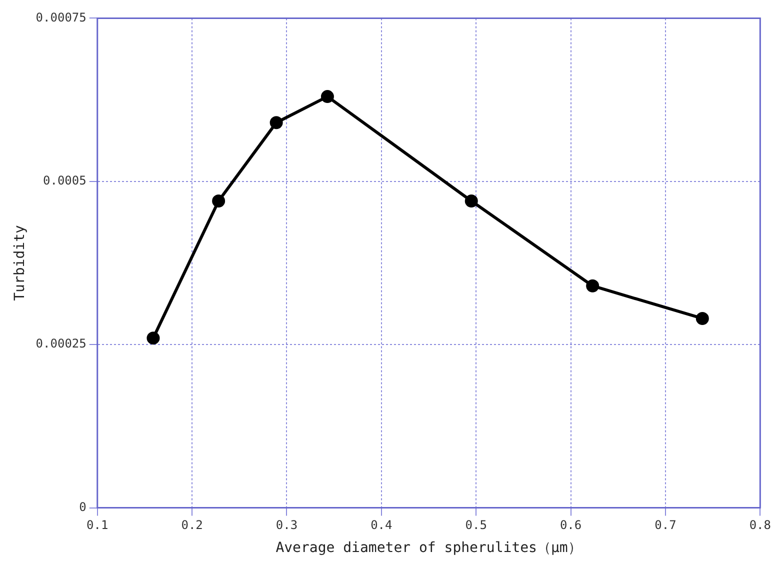  What do you see at coordinates (82, 507) in the screenshot?
I see `y-tick-label: 0` at bounding box center [82, 507].